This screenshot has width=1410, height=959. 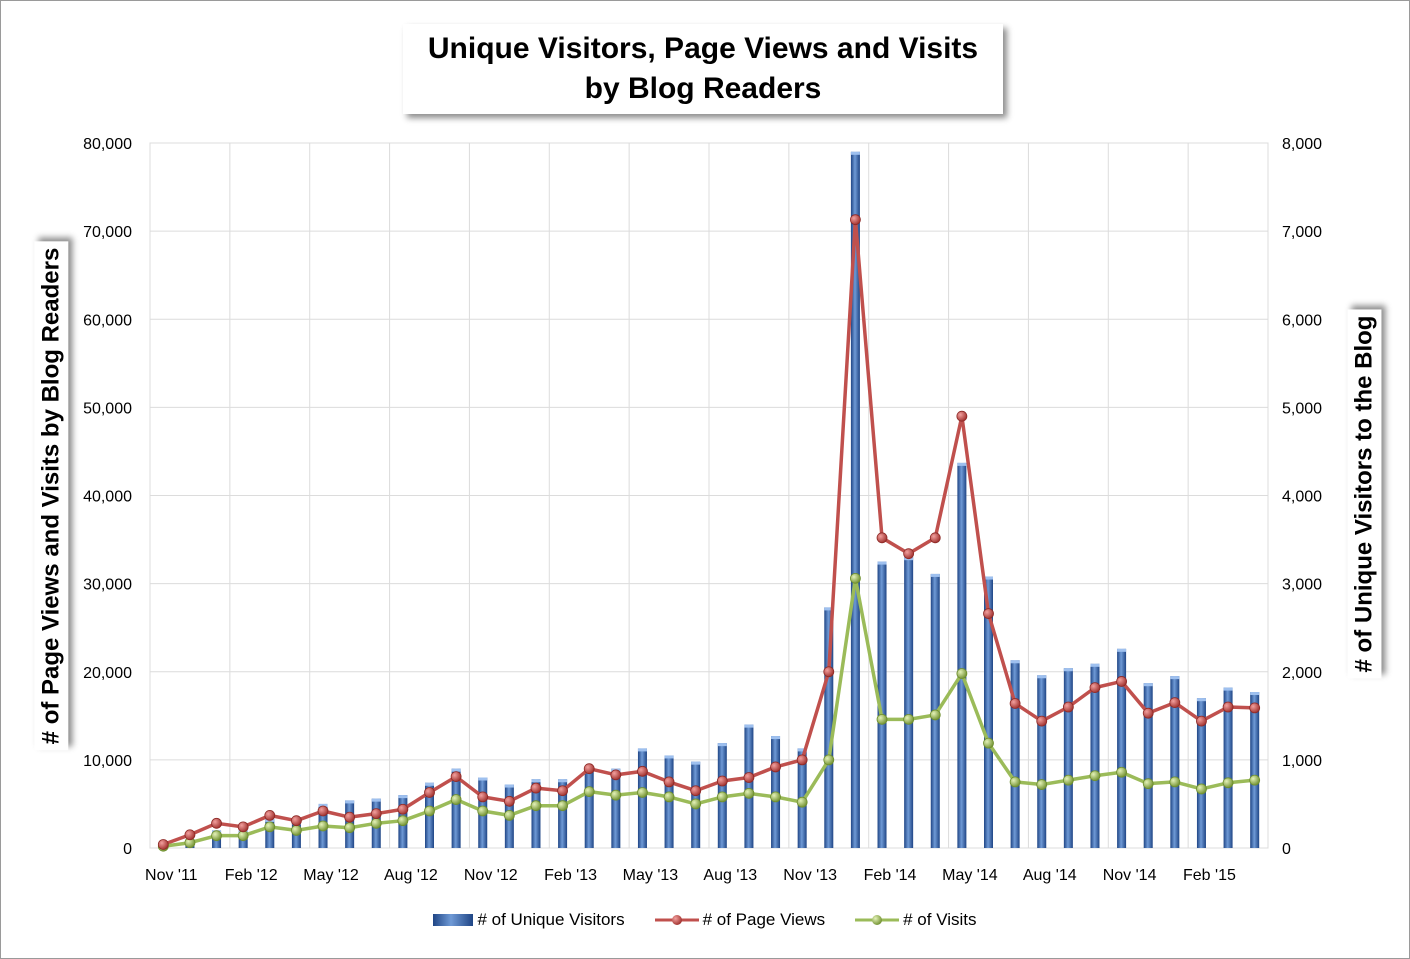 I want to click on x-tick-label: Nov '14, so click(x=1130, y=875).